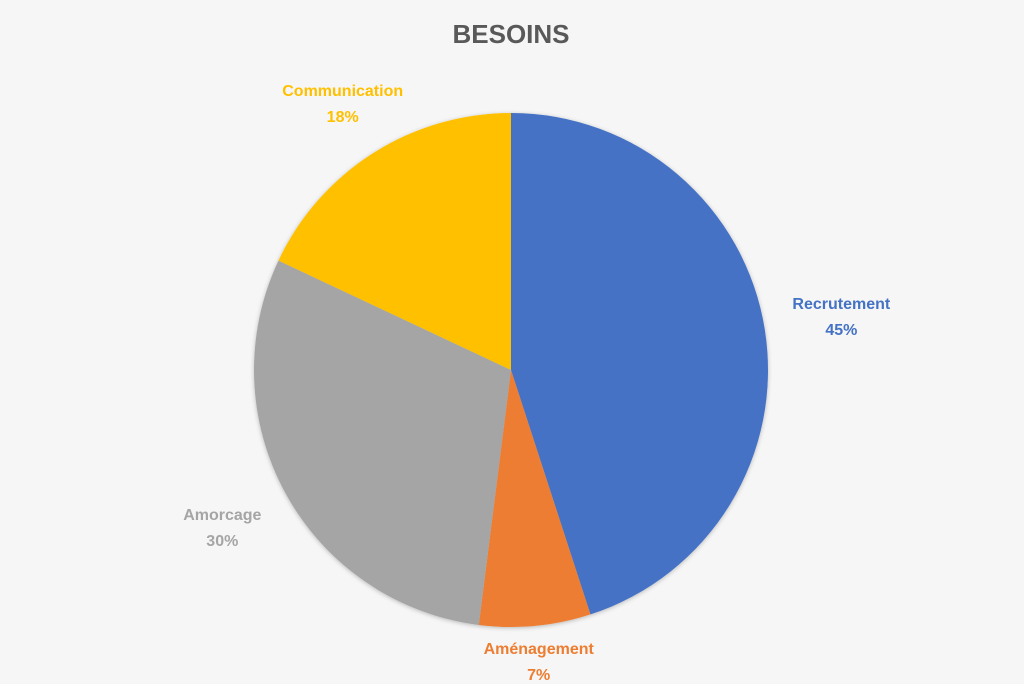 The image size is (1024, 684). Describe the element at coordinates (510, 34) in the screenshot. I see `chart-title: BESOINS` at that location.